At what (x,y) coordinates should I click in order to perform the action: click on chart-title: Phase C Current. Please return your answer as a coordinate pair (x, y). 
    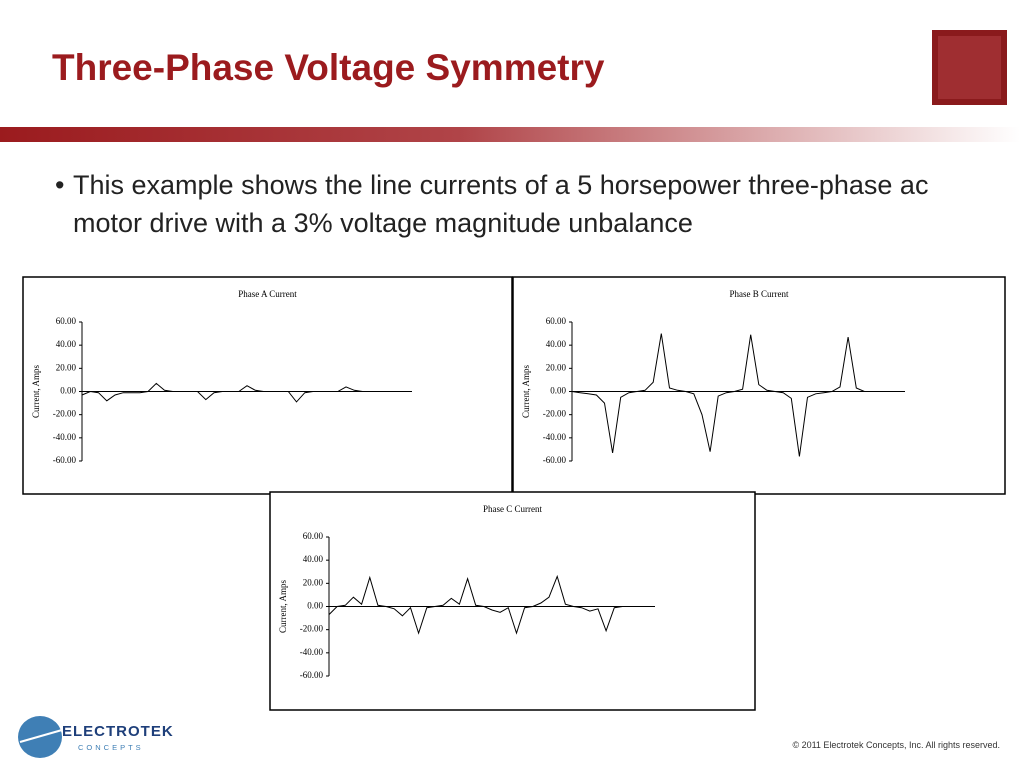
    Looking at the image, I should click on (512, 509).